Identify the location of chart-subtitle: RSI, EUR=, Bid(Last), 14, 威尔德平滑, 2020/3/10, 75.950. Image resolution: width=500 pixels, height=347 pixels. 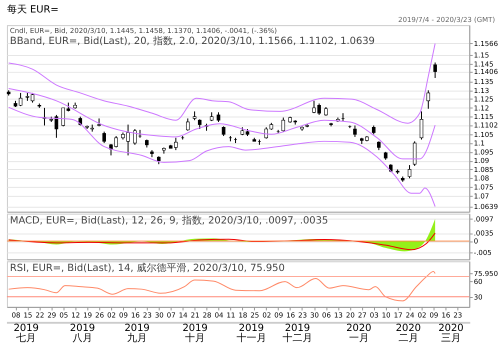
(147, 268).